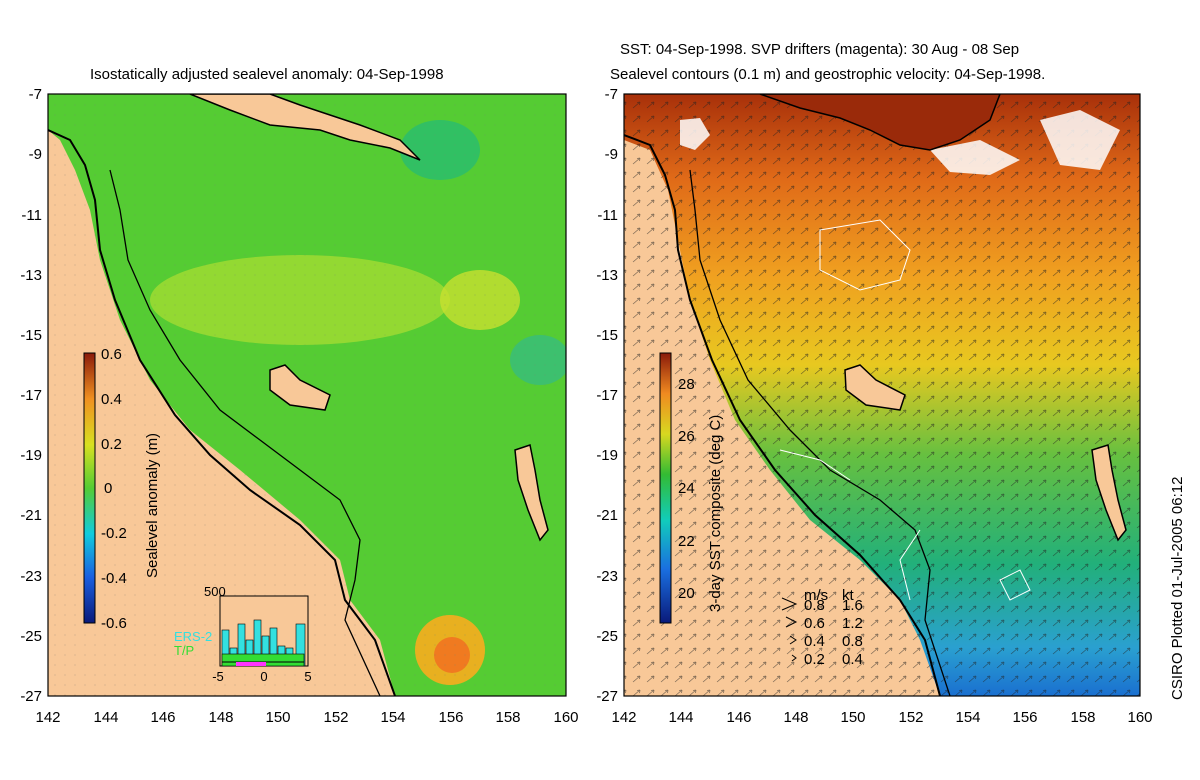 This screenshot has width=1200, height=780. What do you see at coordinates (848, 595) in the screenshot?
I see `velocity-legend-header-kt: kt` at bounding box center [848, 595].